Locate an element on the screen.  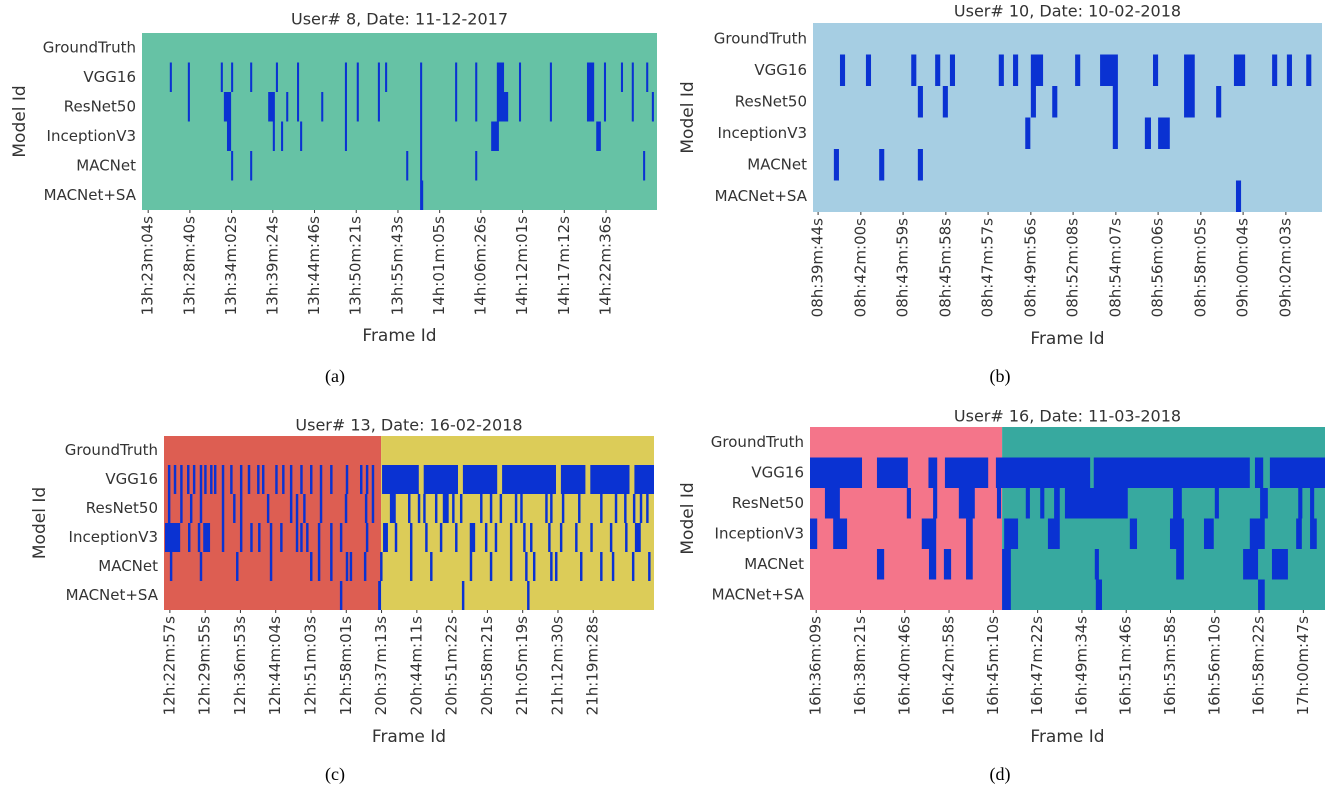
x-tick-label: 13h:39m:24s is located at coordinates (272, 265).